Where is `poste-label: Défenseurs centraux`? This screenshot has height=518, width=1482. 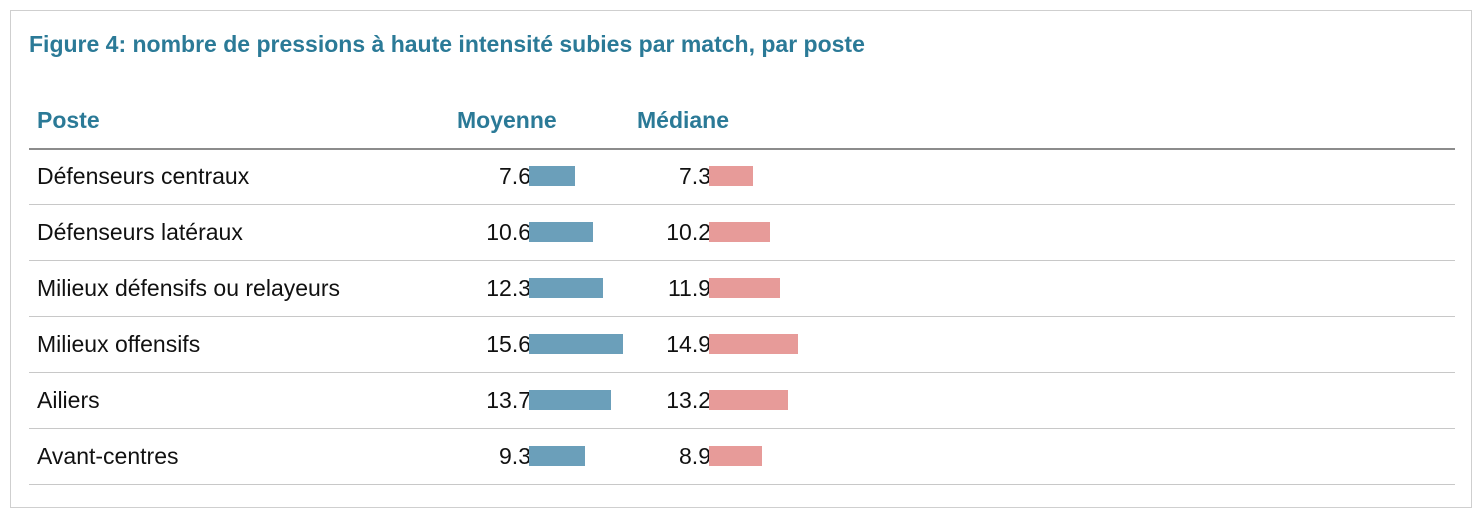 poste-label: Défenseurs centraux is located at coordinates (143, 176).